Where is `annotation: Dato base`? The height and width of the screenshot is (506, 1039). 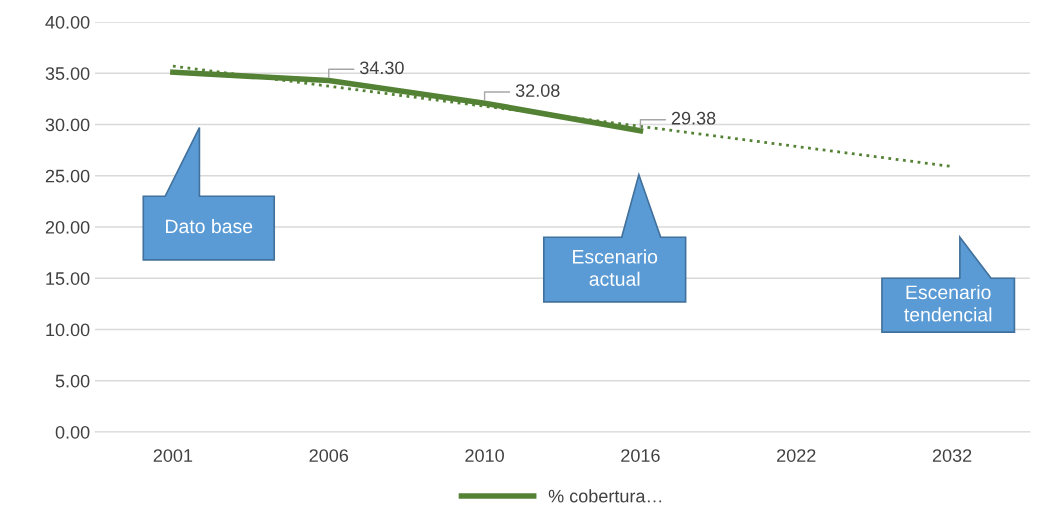
annotation: Dato base is located at coordinates (209, 226).